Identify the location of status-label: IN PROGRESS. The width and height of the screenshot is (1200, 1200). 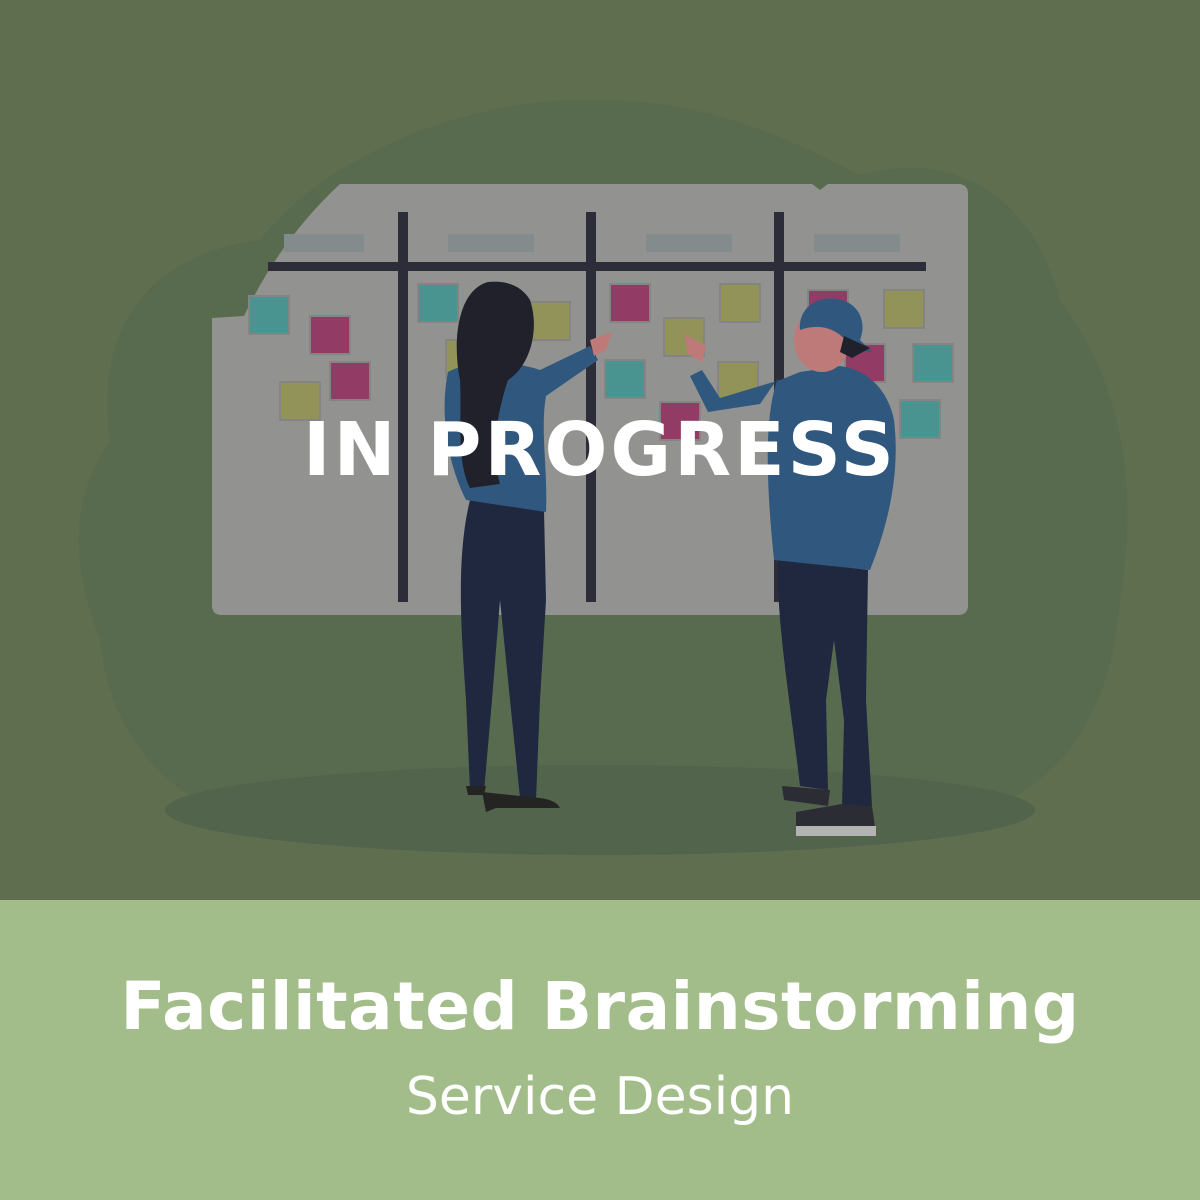
(600, 450).